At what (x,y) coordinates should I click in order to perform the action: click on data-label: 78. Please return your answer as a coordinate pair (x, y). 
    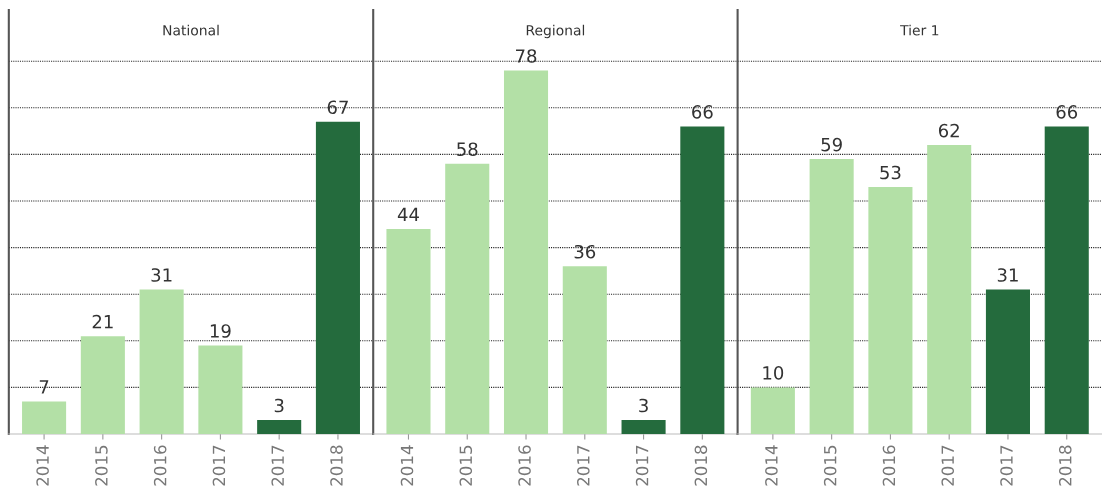
    Looking at the image, I should click on (526, 56).